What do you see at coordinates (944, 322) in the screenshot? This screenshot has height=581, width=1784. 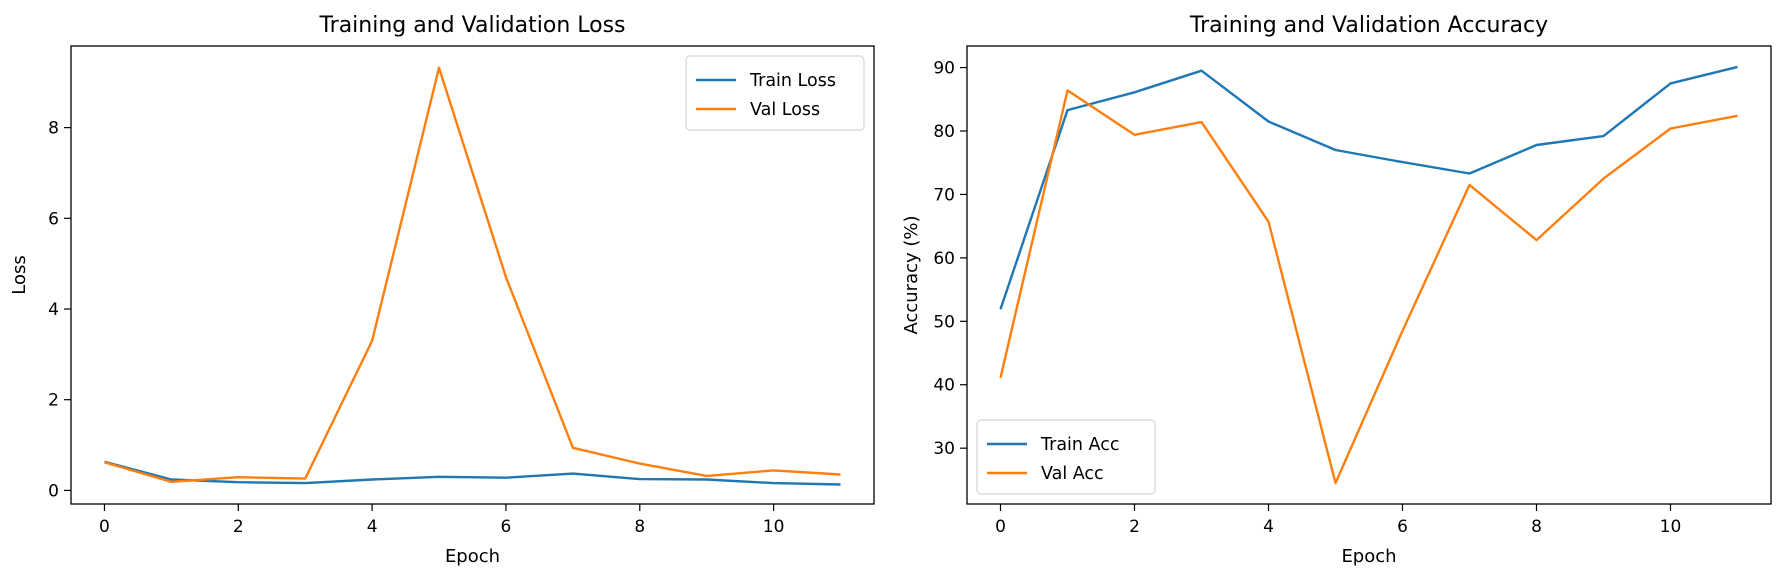 I see `accuracy-y-tick-label: 50` at bounding box center [944, 322].